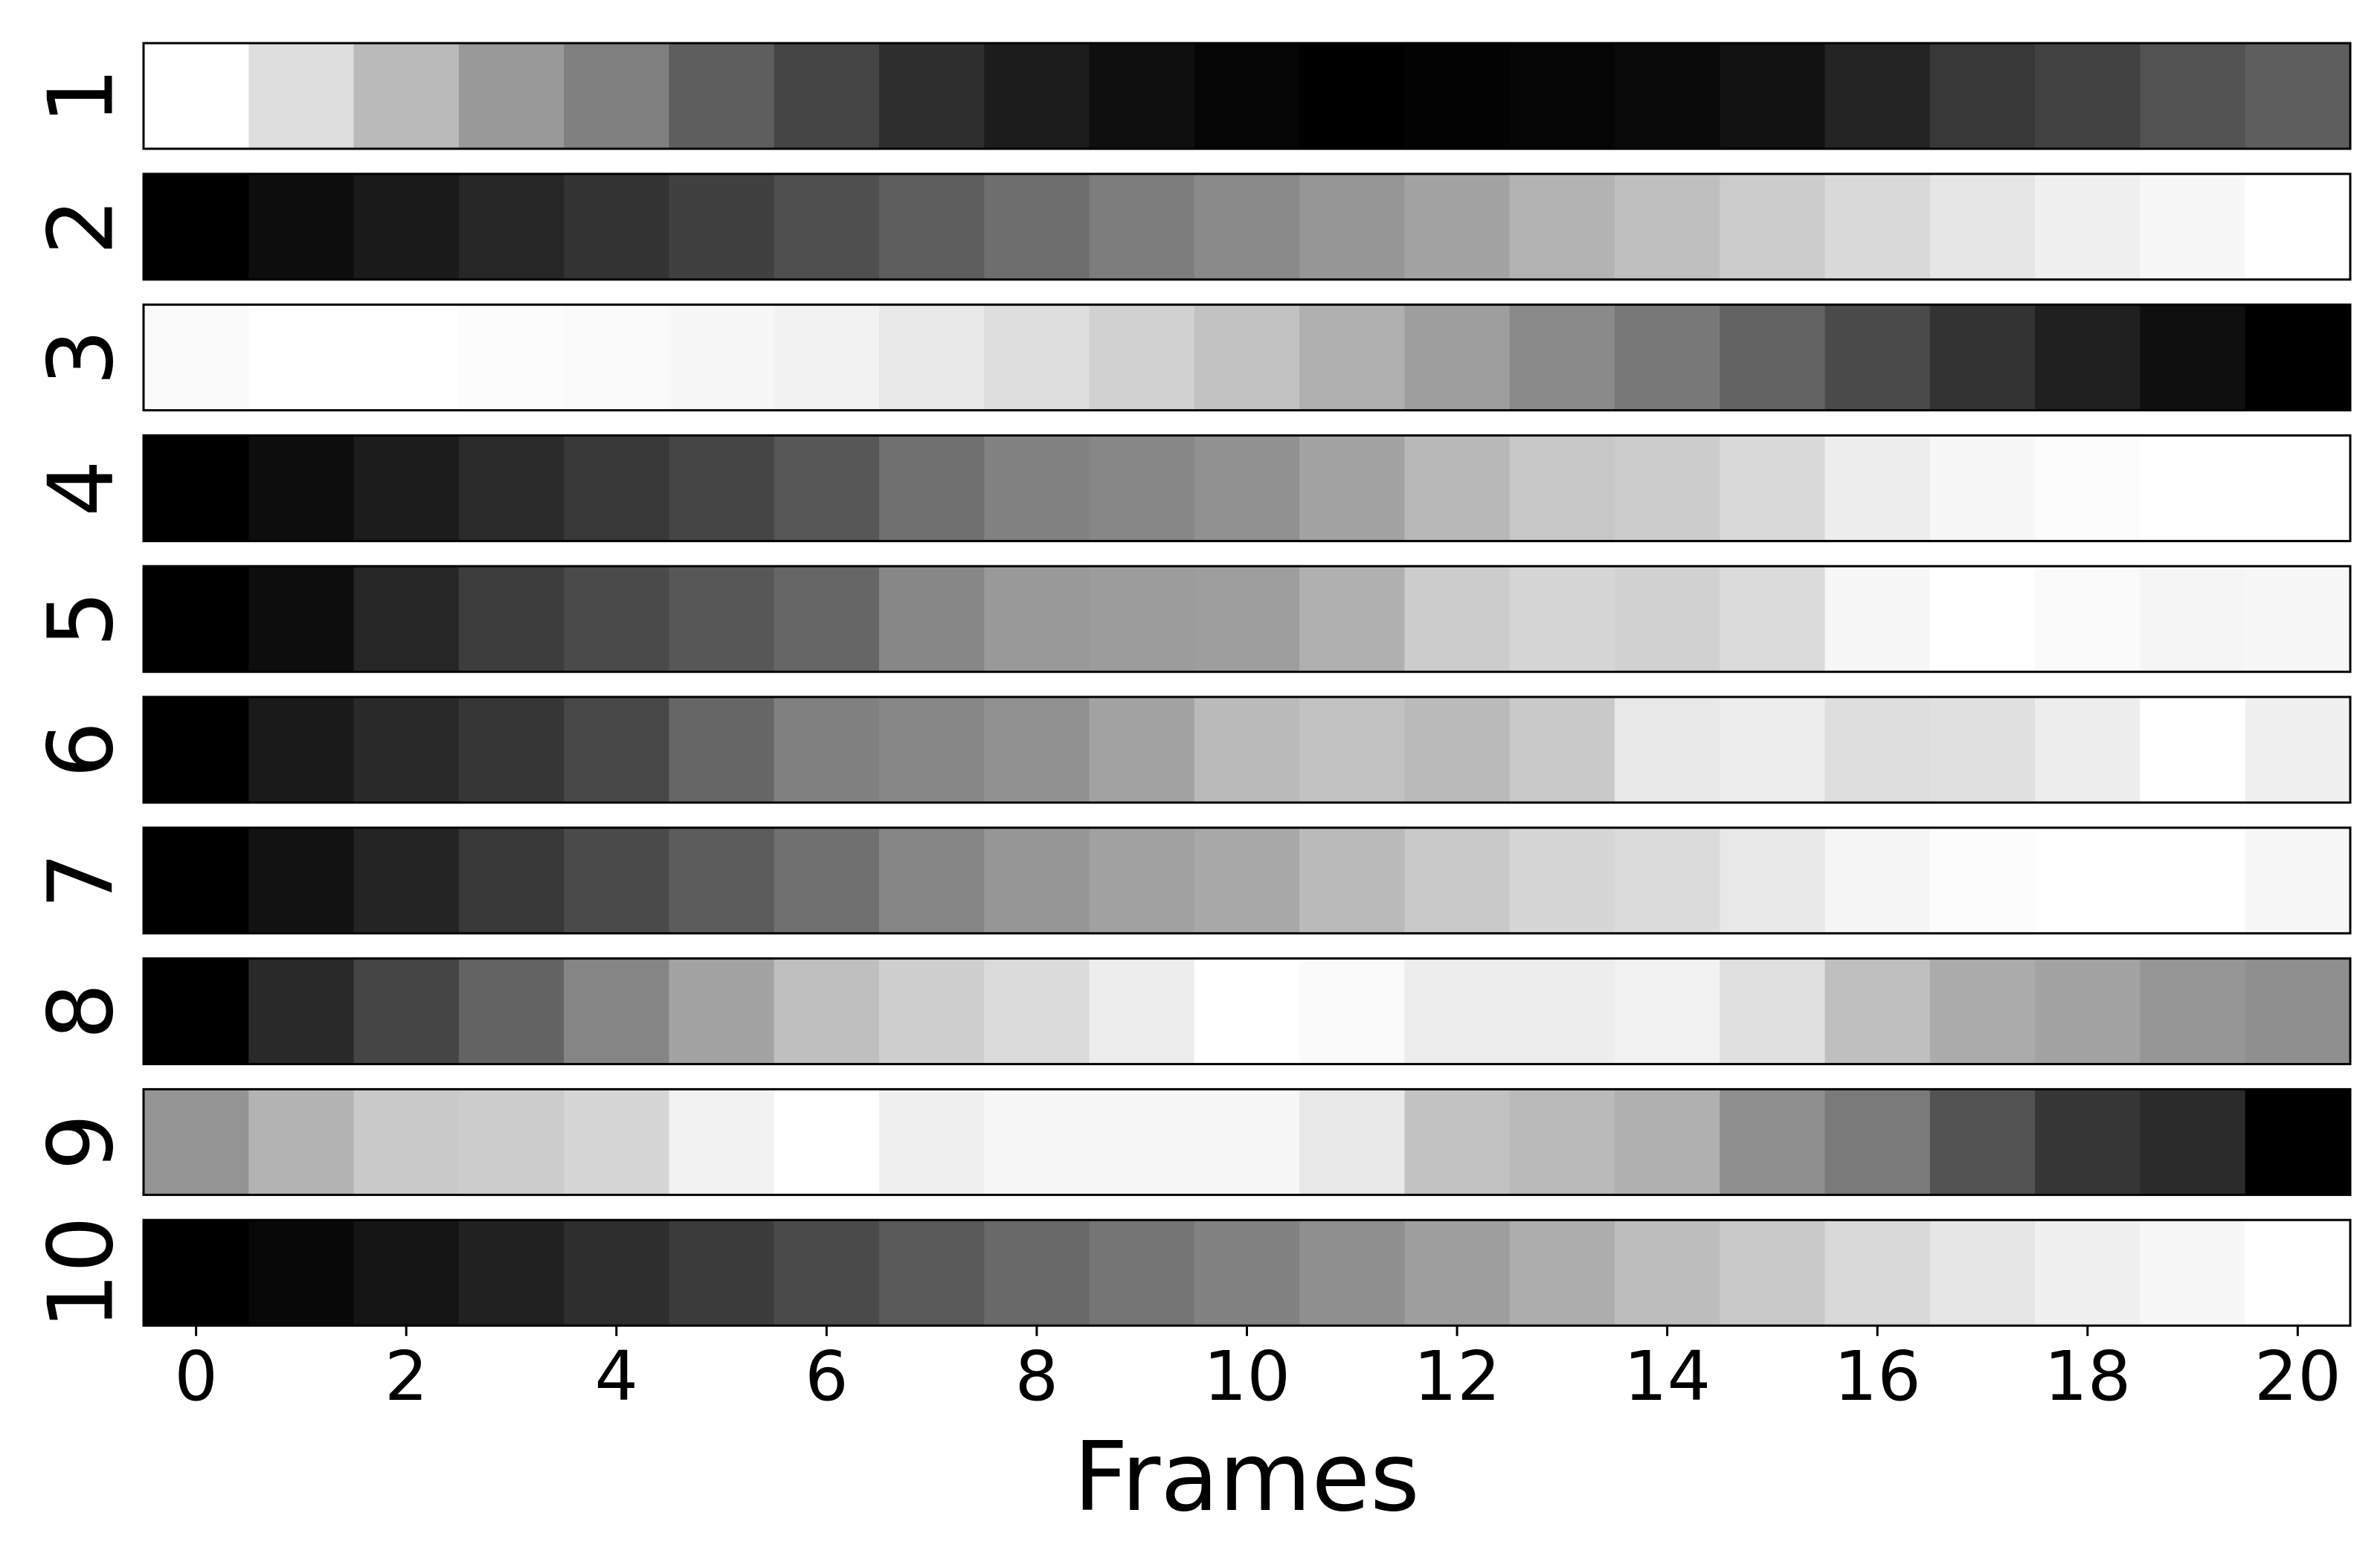 This screenshot has width=2380, height=1562. What do you see at coordinates (82, 357) in the screenshot?
I see `row-label: 3` at bounding box center [82, 357].